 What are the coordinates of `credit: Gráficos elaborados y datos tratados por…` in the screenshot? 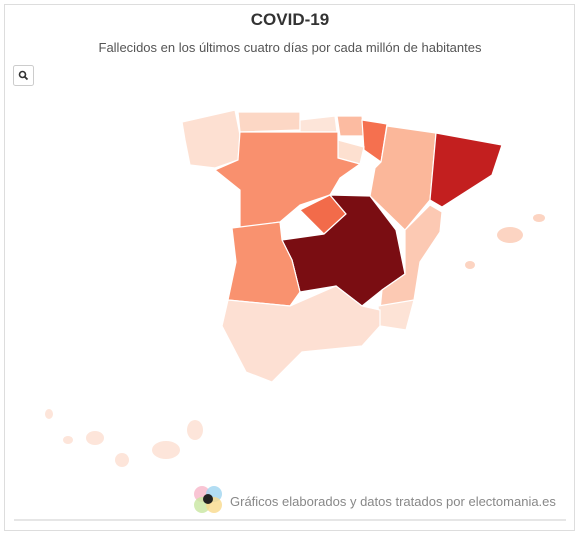 It's located at (393, 501).